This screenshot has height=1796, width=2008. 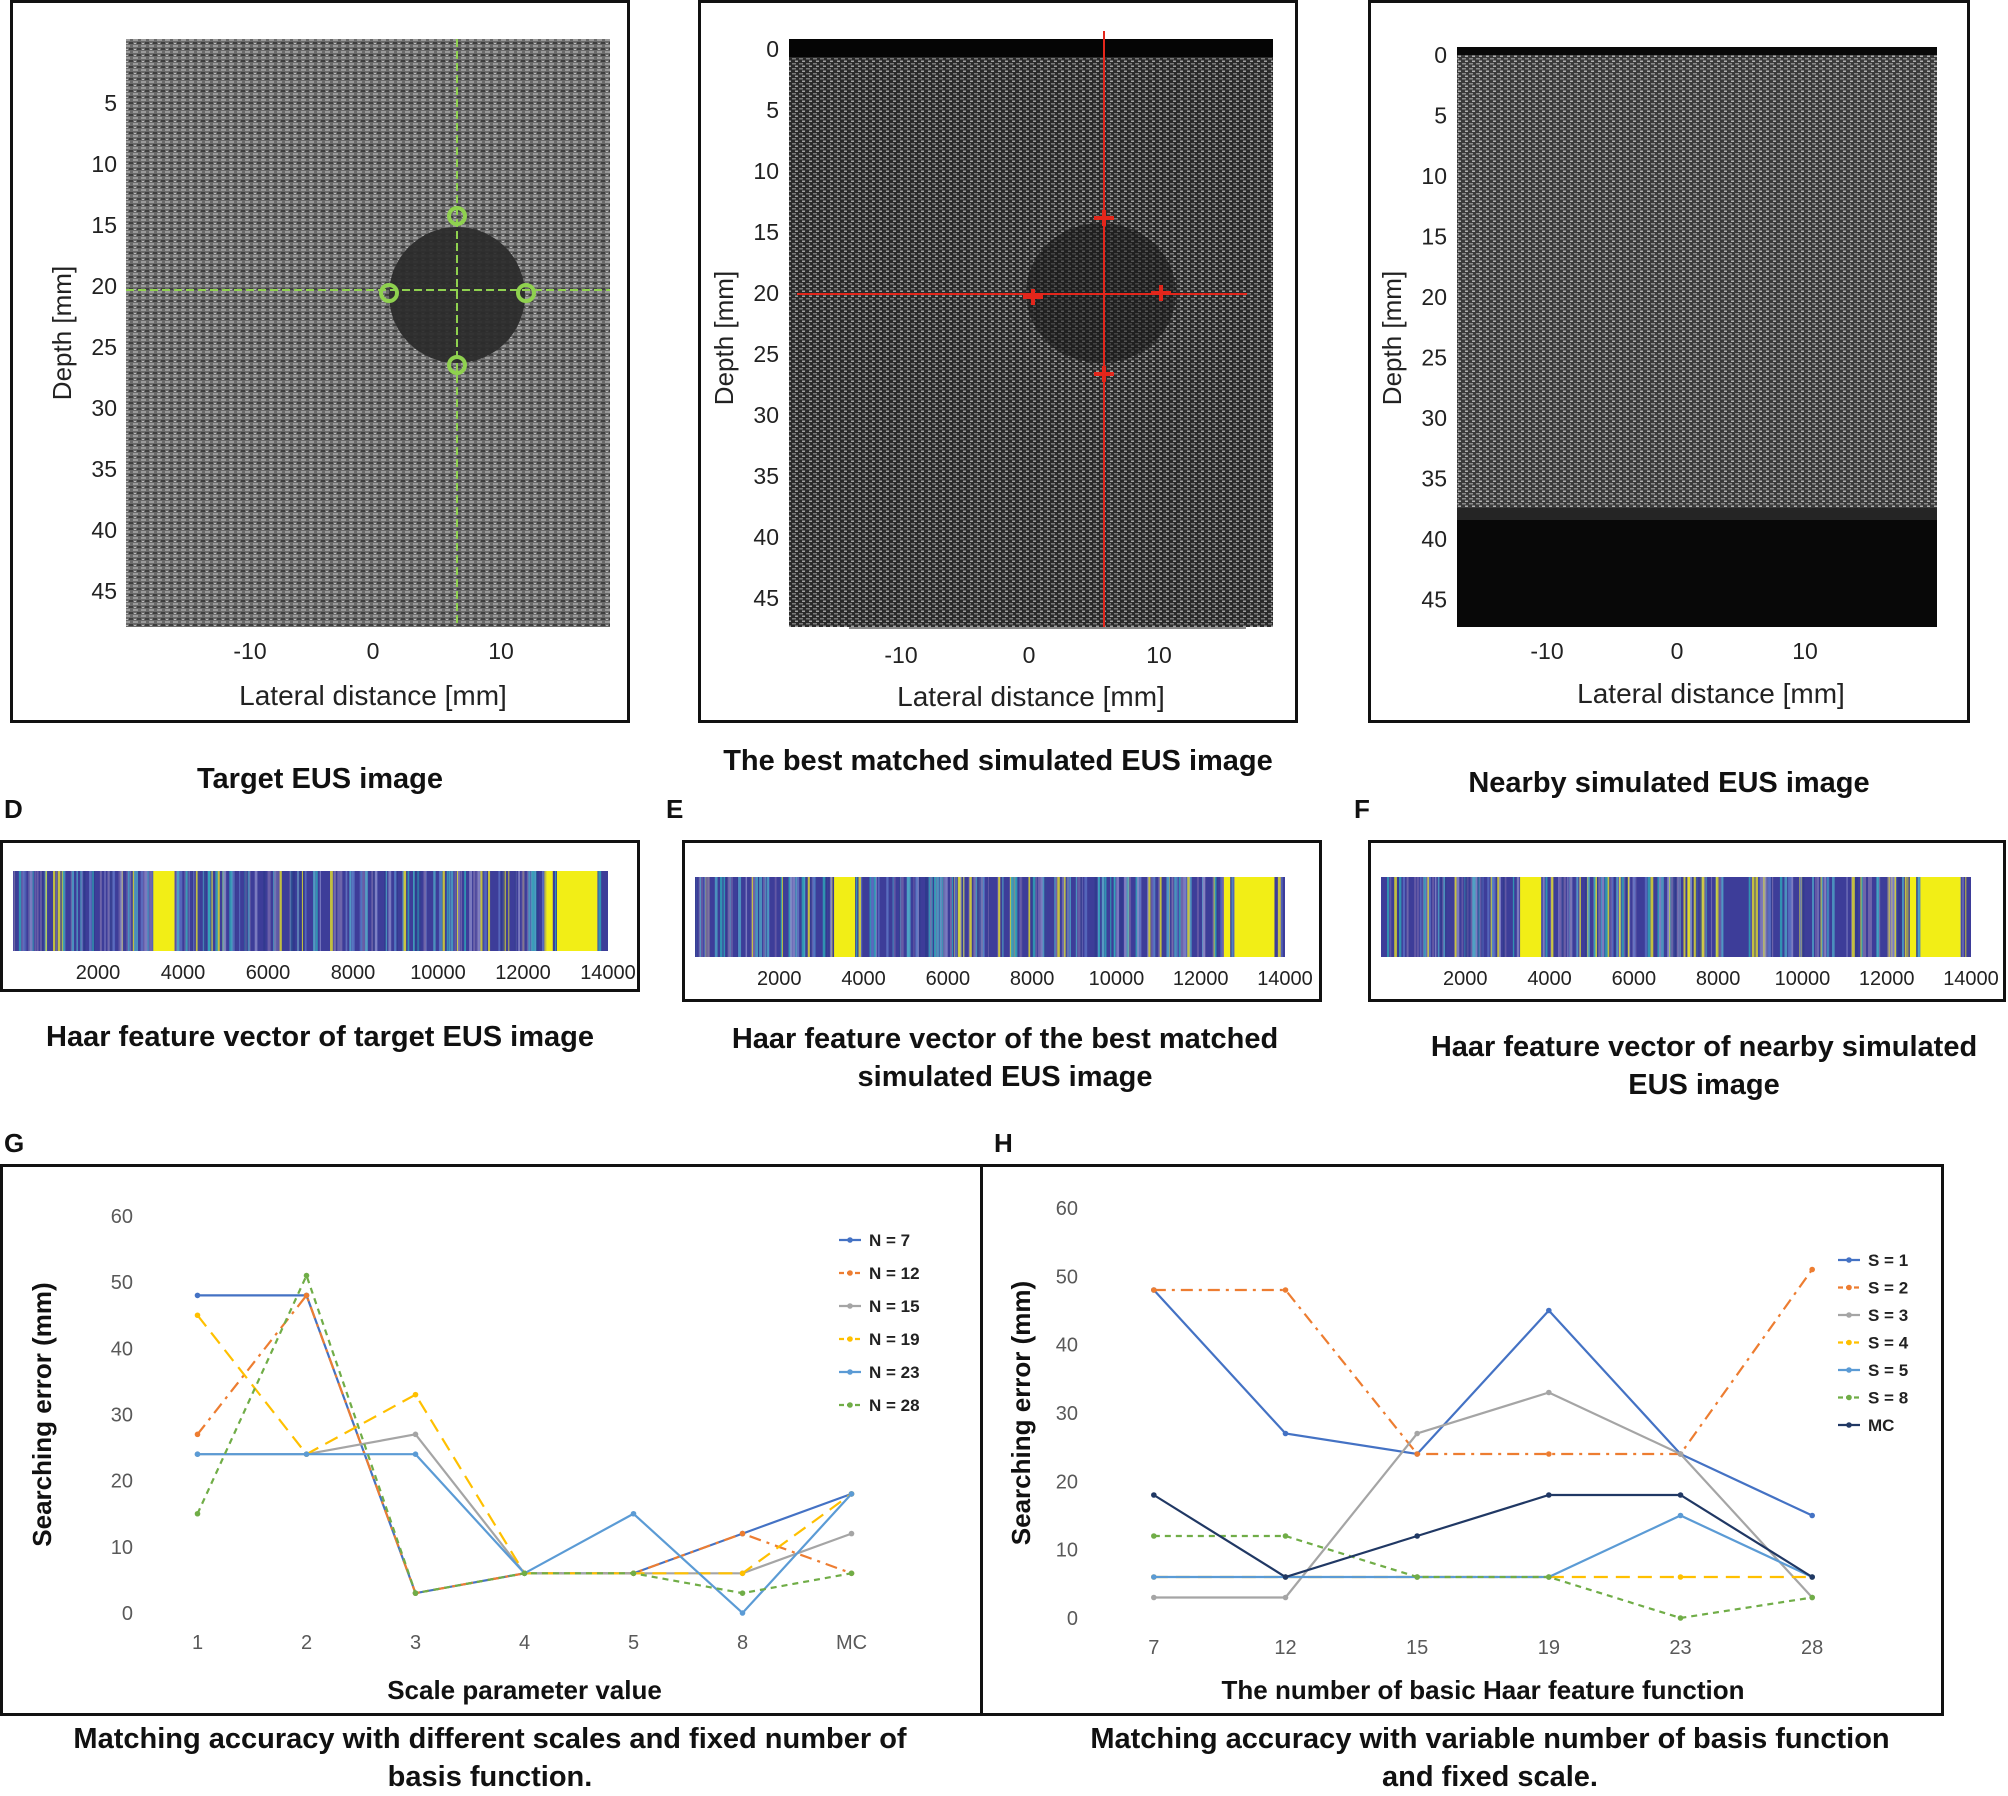 I want to click on haar-x-tick-d: 2000, so click(x=98, y=973).